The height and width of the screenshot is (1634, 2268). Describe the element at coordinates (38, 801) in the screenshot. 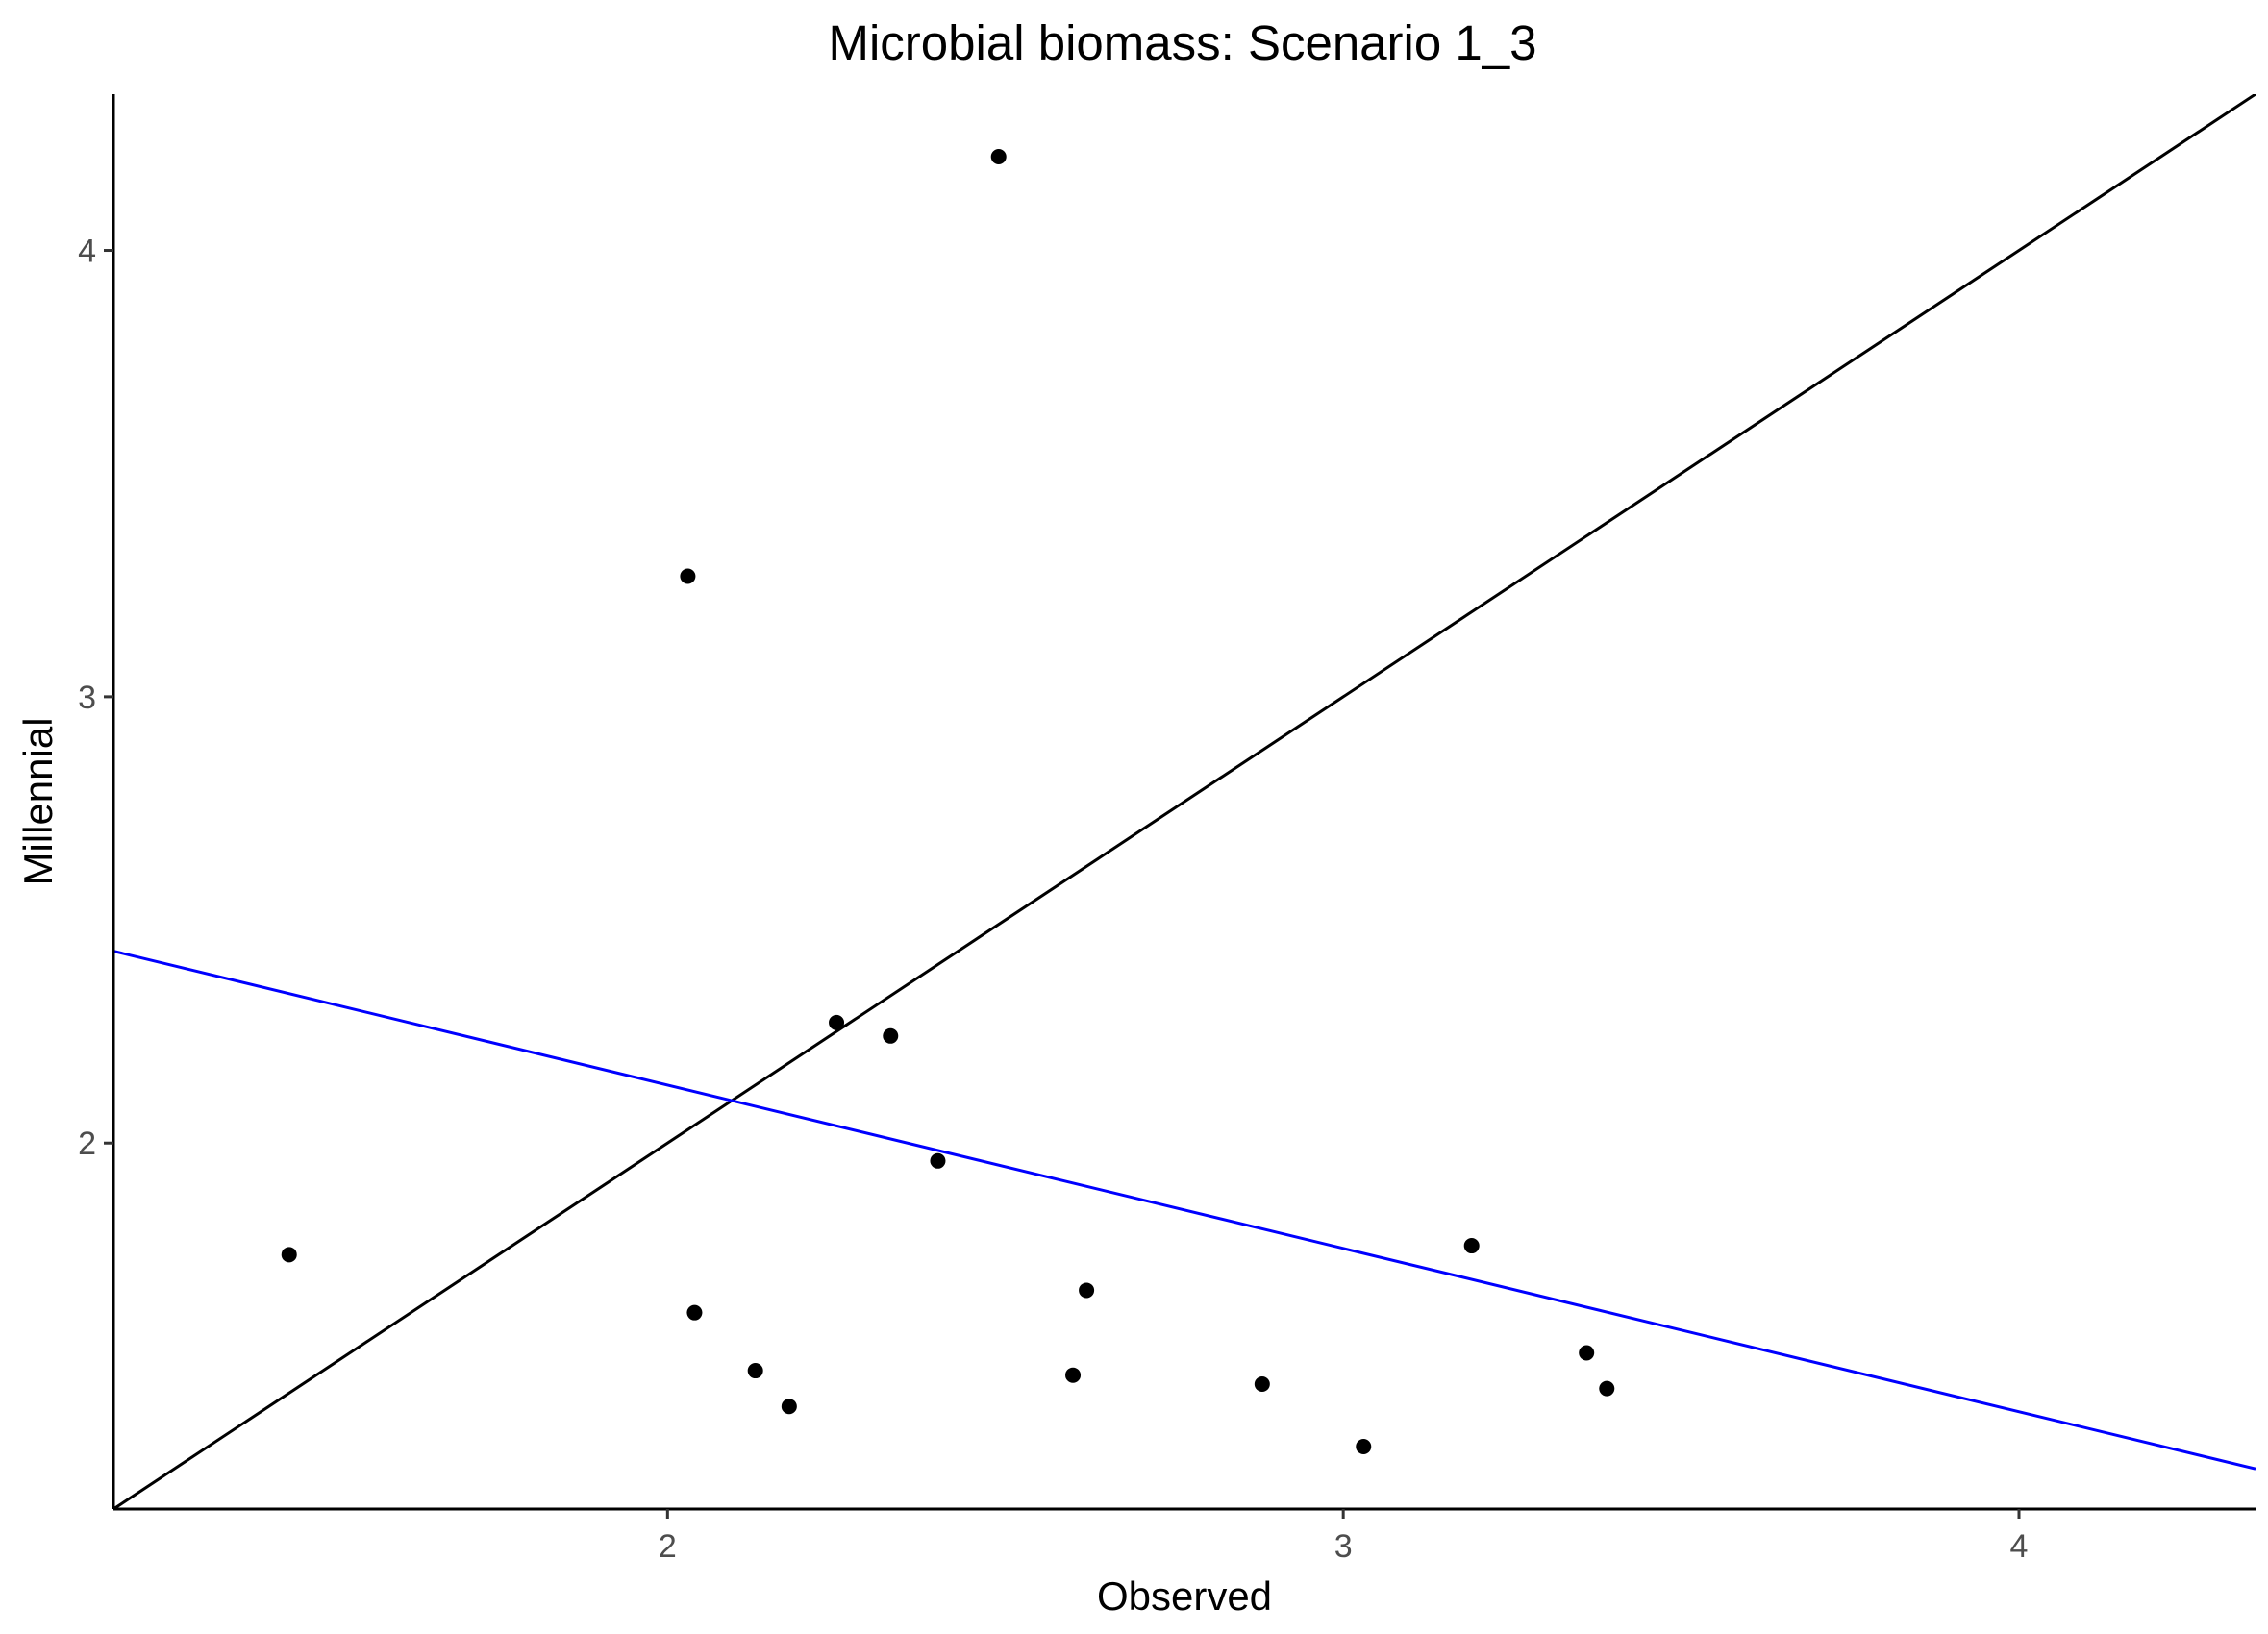

I see `y-axis-label: Millennial` at that location.